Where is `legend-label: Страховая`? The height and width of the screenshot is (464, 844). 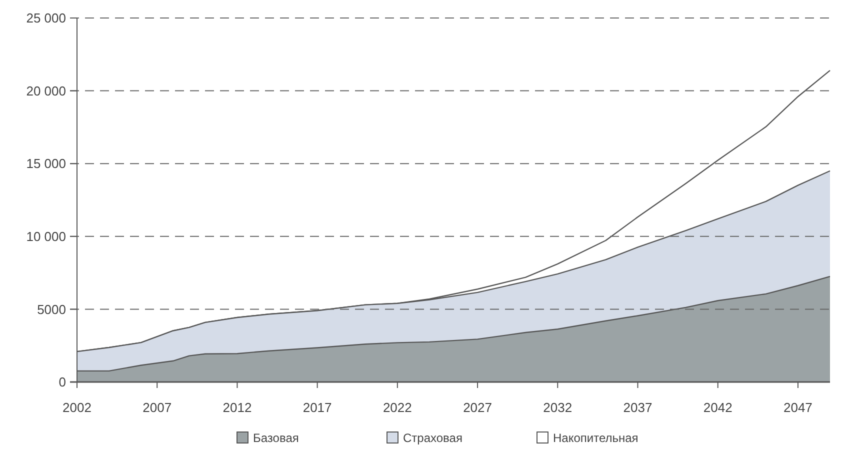
legend-label: Страховая is located at coordinates (432, 438).